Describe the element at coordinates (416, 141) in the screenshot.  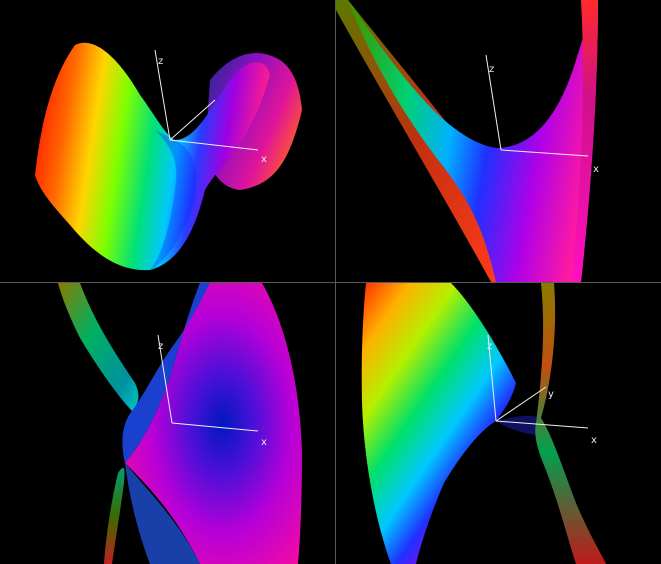
I see `surface-left-sheet` at that location.